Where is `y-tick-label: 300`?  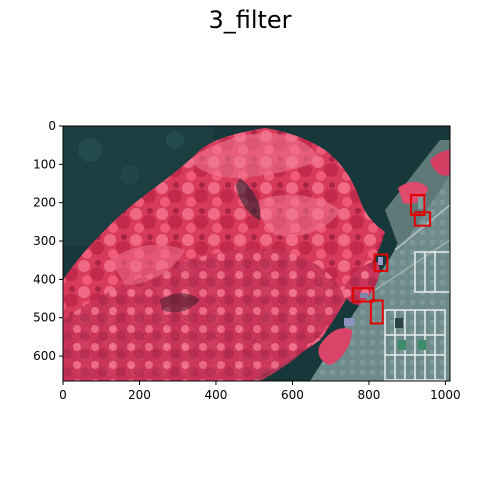
y-tick-label: 300 is located at coordinates (44, 241).